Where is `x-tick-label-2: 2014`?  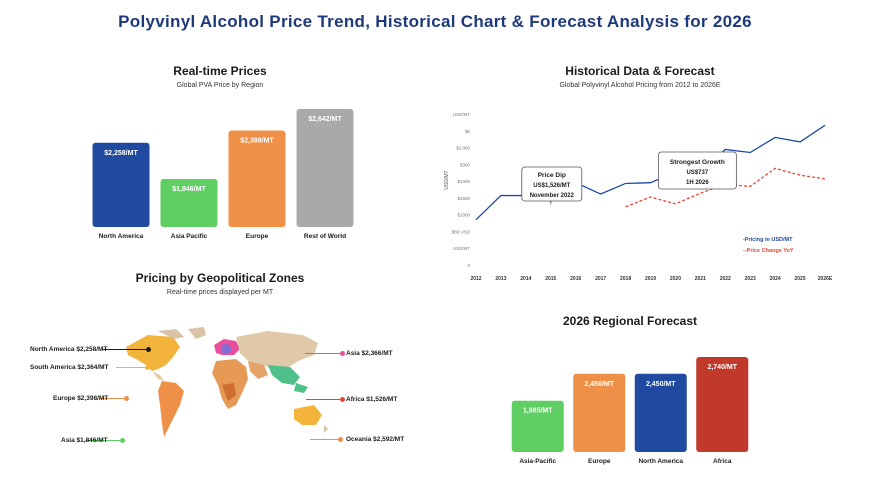
x-tick-label-2: 2014 is located at coordinates (525, 279).